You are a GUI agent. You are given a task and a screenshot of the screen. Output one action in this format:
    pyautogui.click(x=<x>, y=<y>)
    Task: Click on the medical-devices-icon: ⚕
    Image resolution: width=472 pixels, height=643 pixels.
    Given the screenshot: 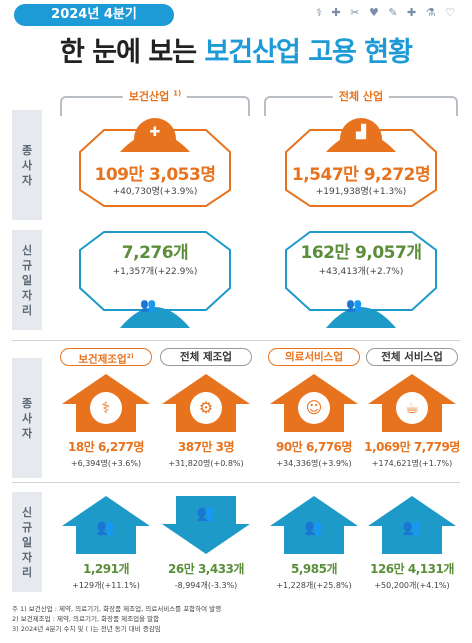 What is the action you would take?
    pyautogui.click(x=106, y=408)
    